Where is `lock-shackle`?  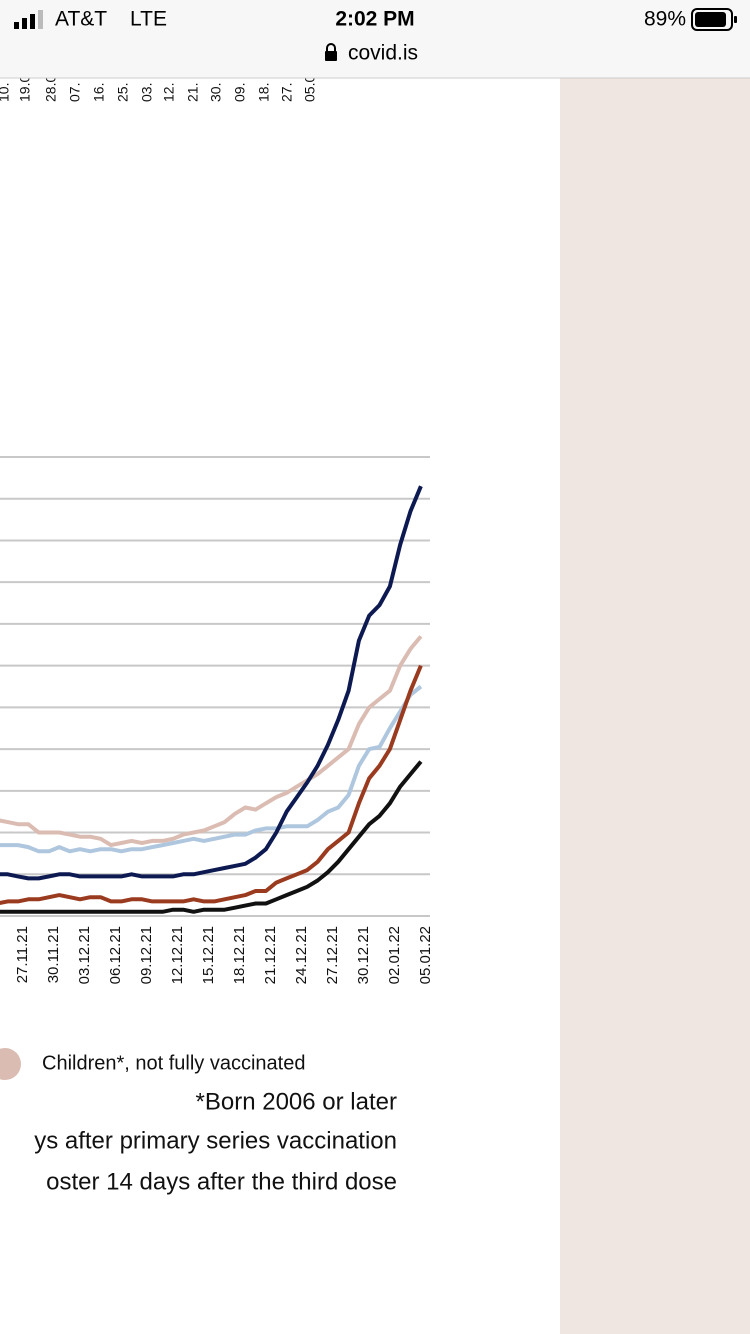 lock-shackle is located at coordinates (331, 47).